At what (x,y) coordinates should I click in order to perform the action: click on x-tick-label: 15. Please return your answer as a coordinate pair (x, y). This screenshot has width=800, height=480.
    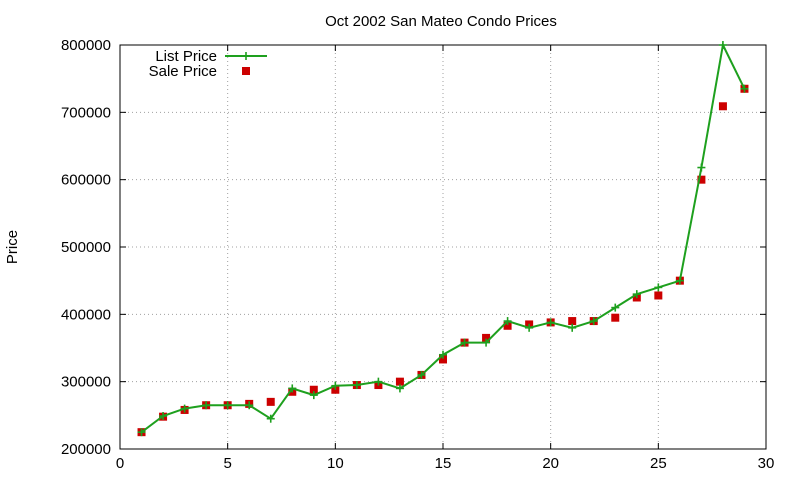
    Looking at the image, I should click on (443, 463).